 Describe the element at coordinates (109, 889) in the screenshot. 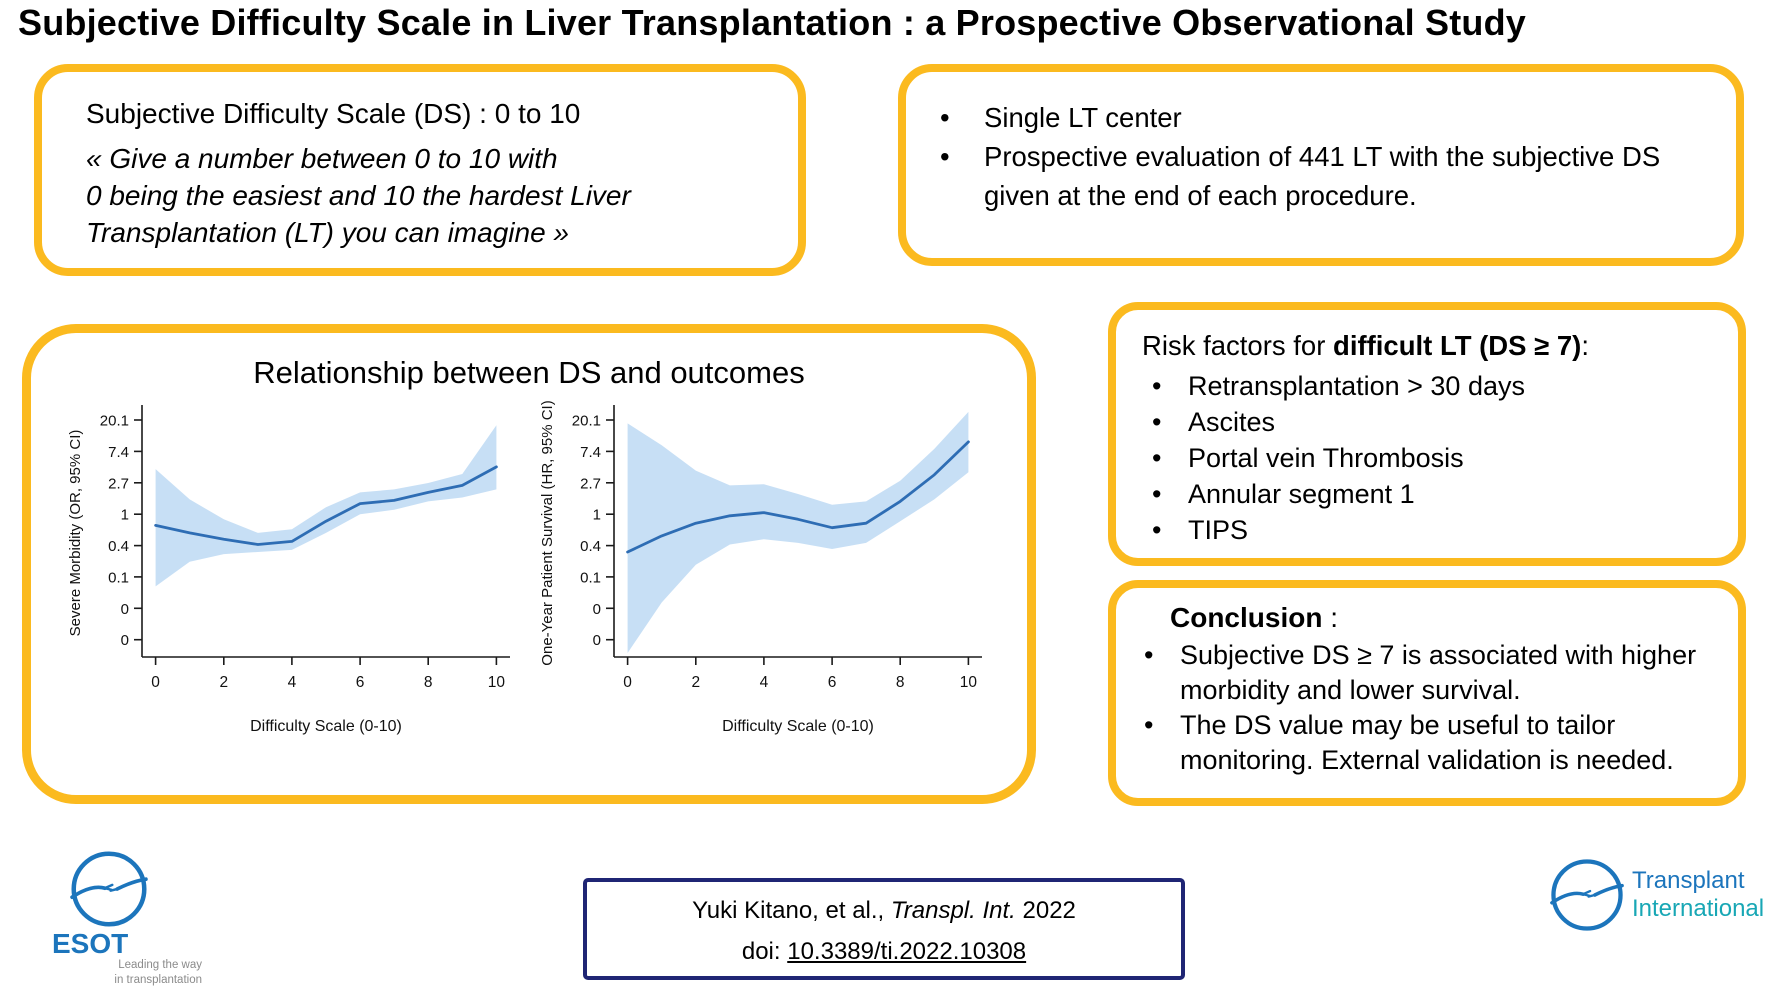

I see `esot-hands-circle-icon` at that location.